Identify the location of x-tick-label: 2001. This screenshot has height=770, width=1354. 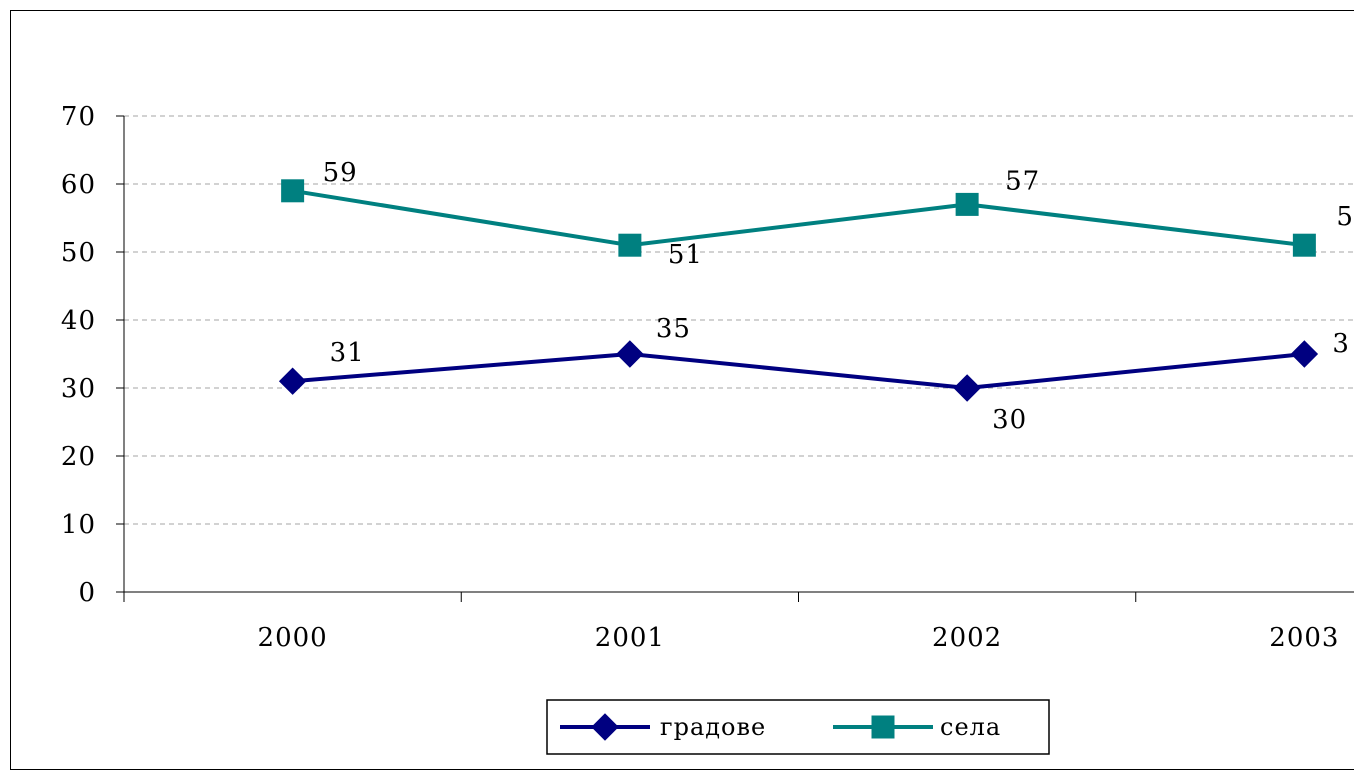
(630, 638).